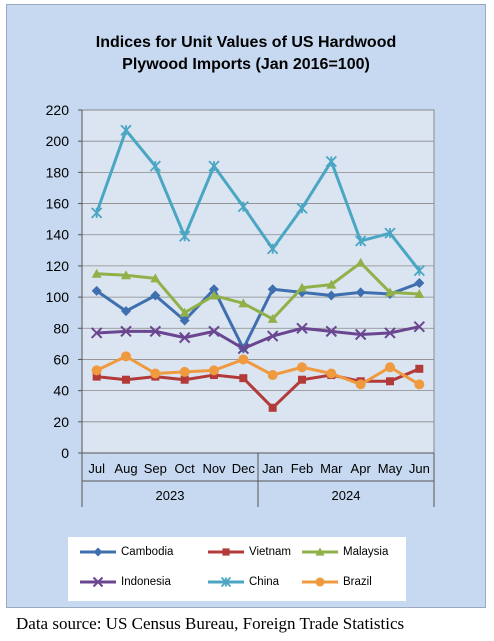 This screenshot has width=494, height=641. I want to click on x-tick-label: Jul, so click(96, 468).